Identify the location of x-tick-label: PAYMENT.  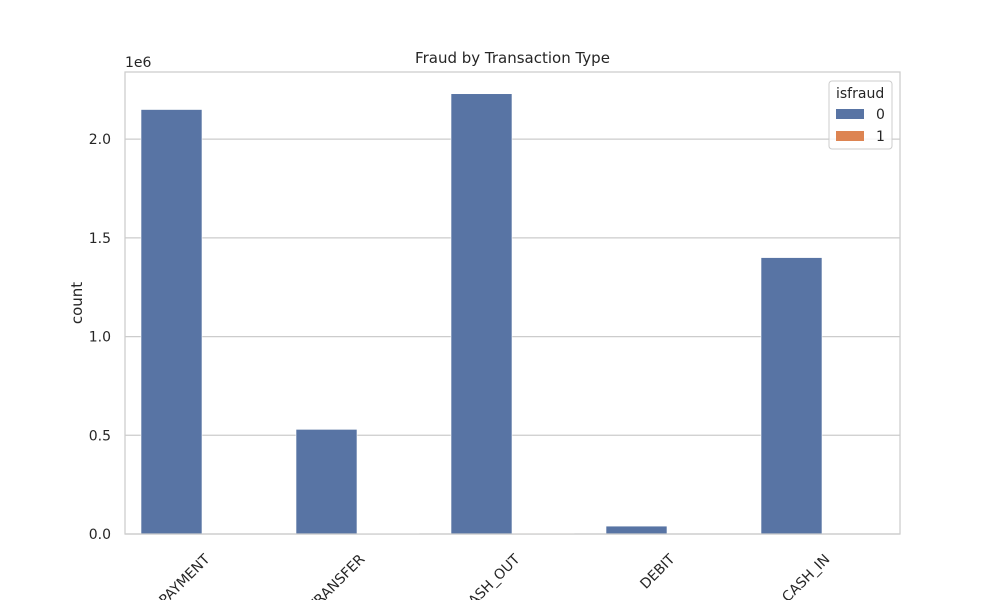
(184, 575).